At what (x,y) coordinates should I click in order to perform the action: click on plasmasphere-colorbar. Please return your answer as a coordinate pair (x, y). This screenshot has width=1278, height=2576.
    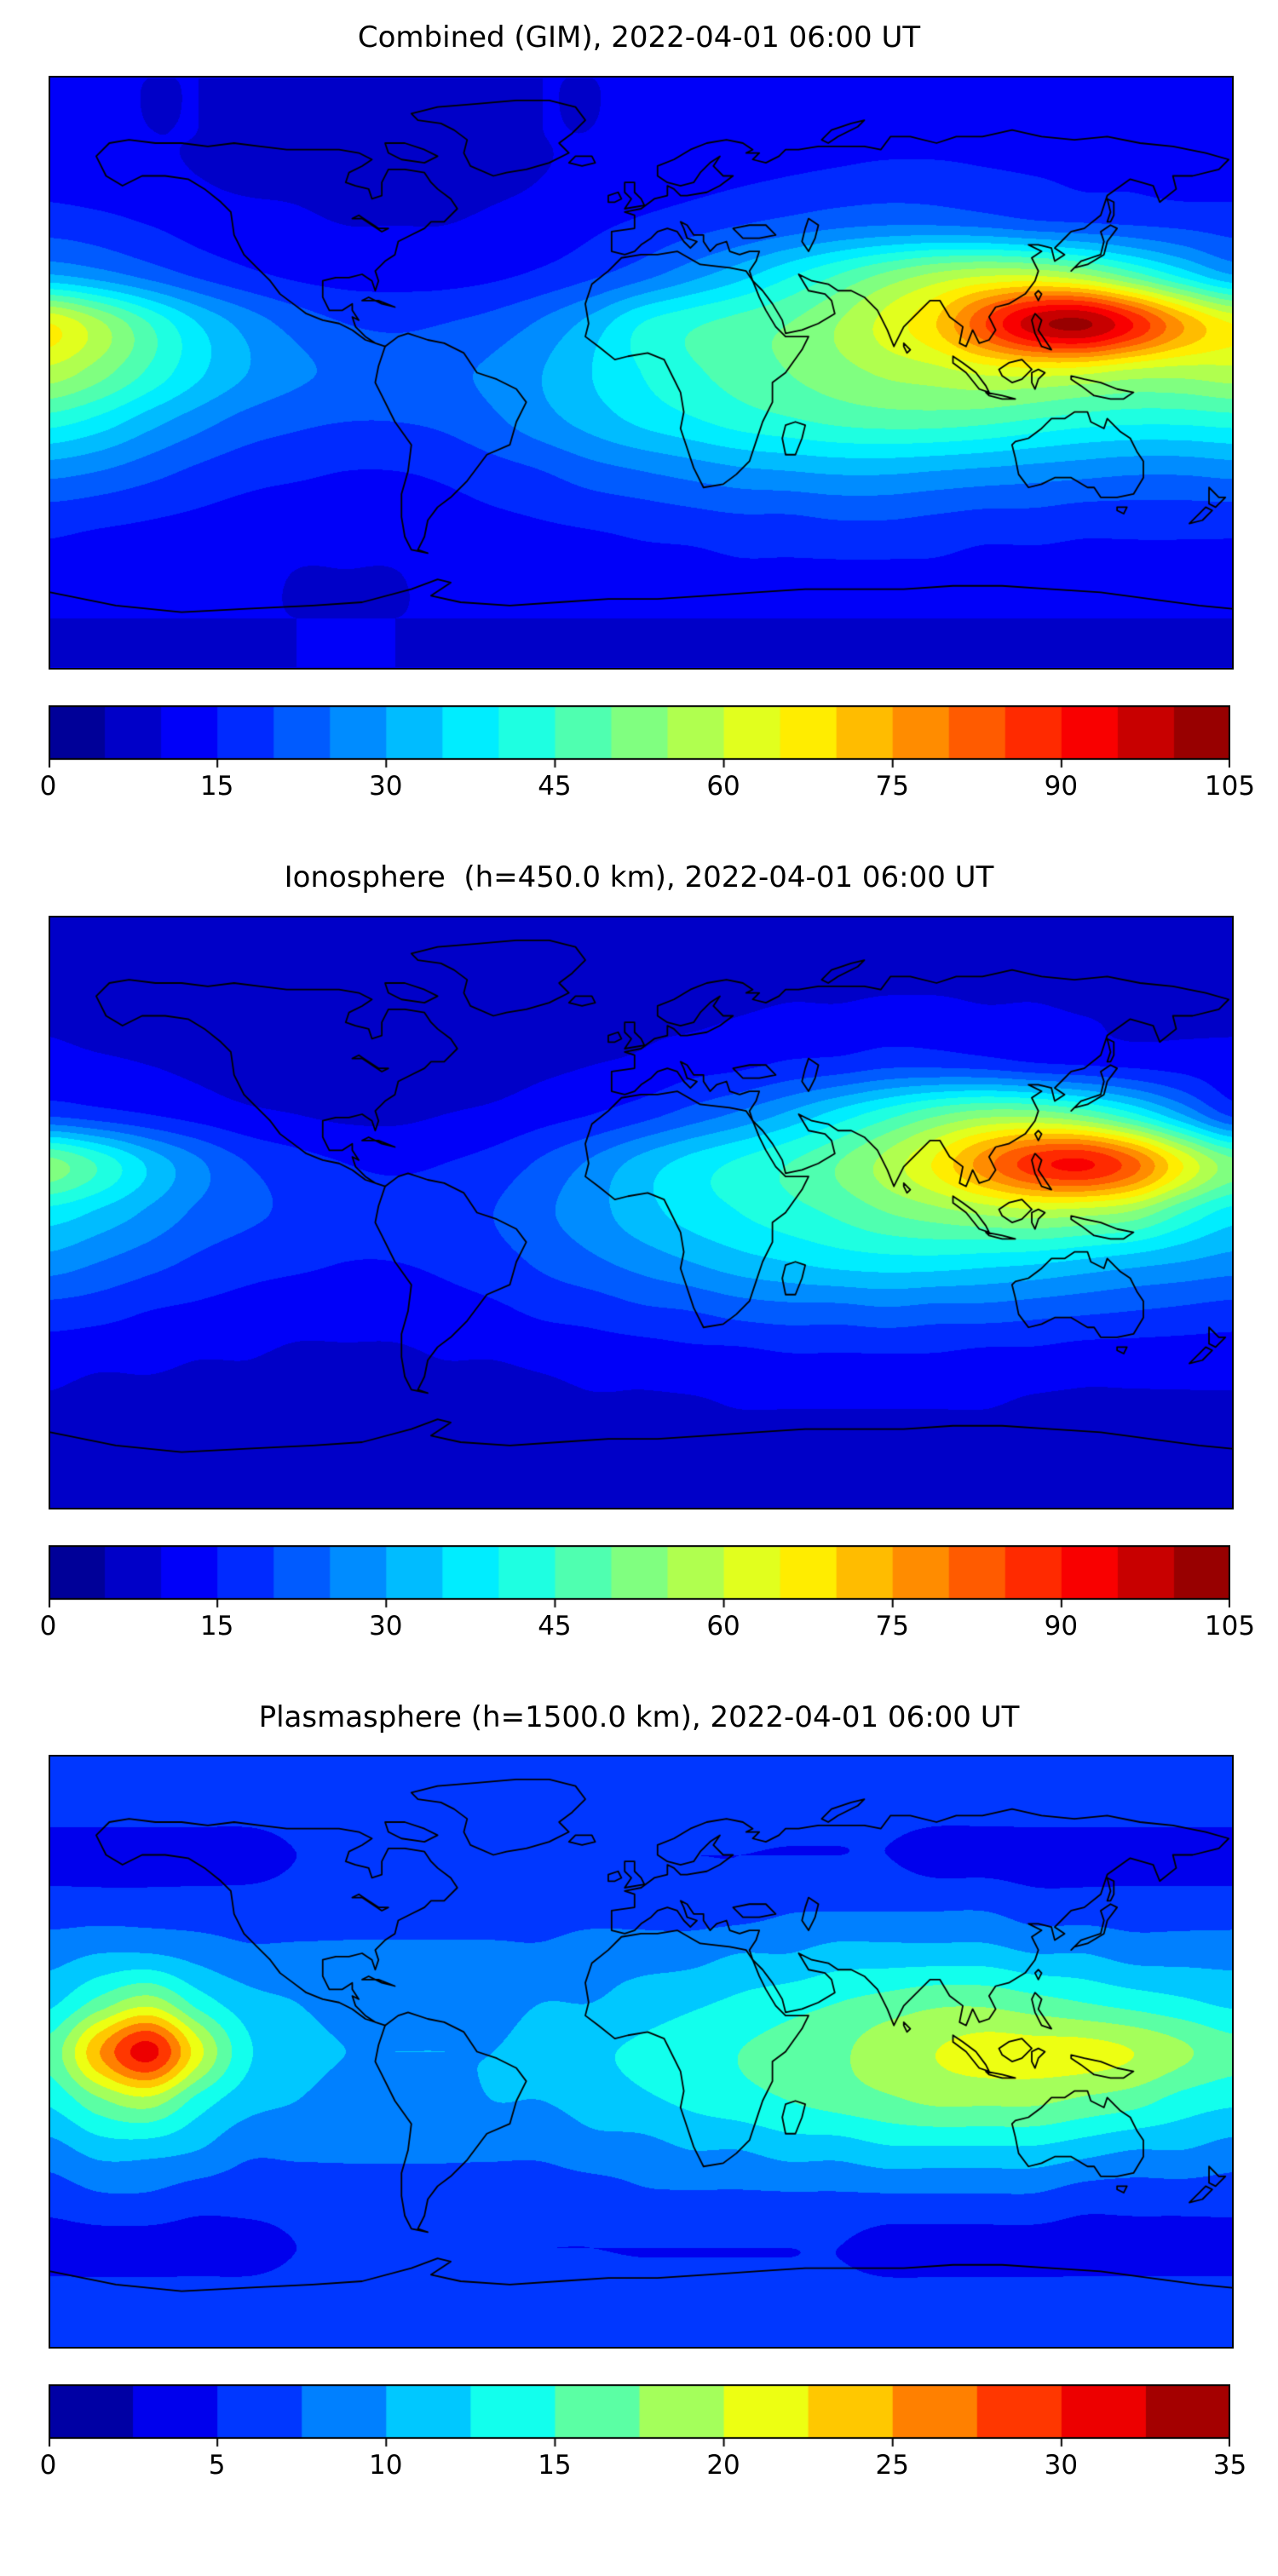
    Looking at the image, I should click on (639, 2416).